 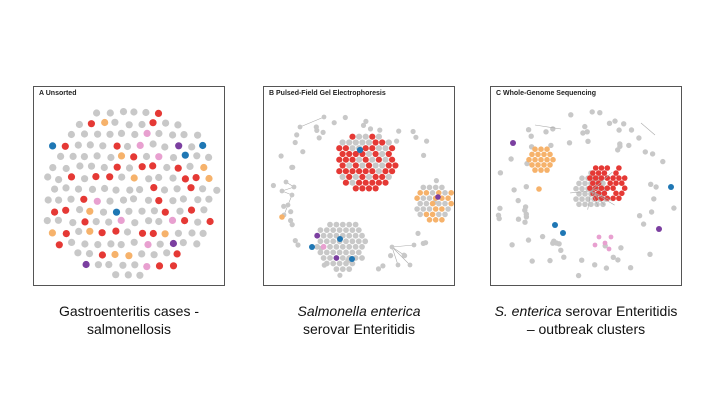 What do you see at coordinates (57, 93) in the screenshot?
I see `panel-a-label: A Unsorted` at bounding box center [57, 93].